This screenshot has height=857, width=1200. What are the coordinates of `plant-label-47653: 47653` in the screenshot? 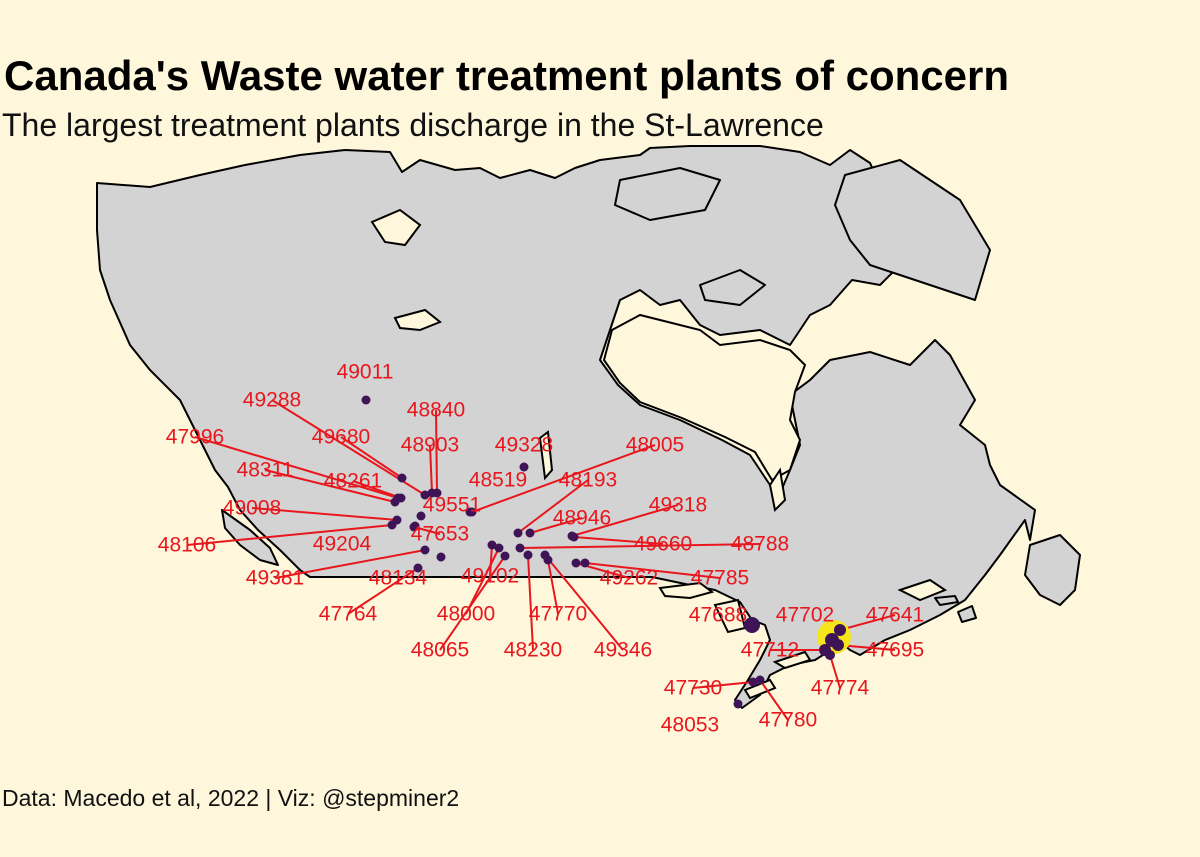 It's located at (440, 534).